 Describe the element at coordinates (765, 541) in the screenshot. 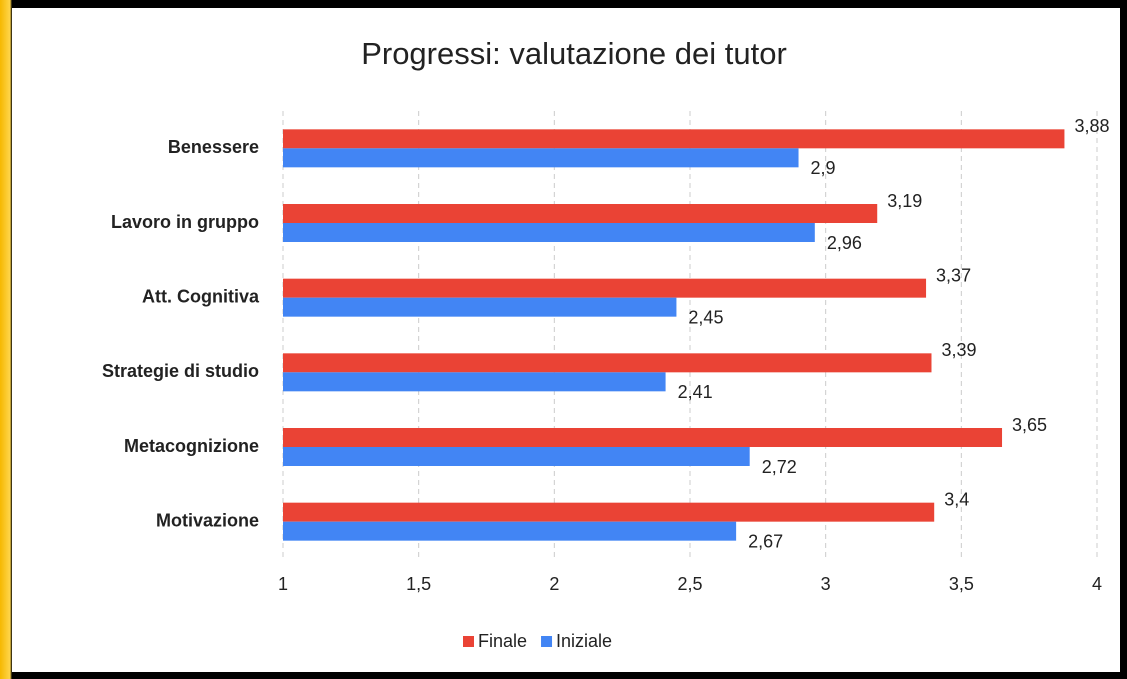

I see `value-label: 2,67` at that location.